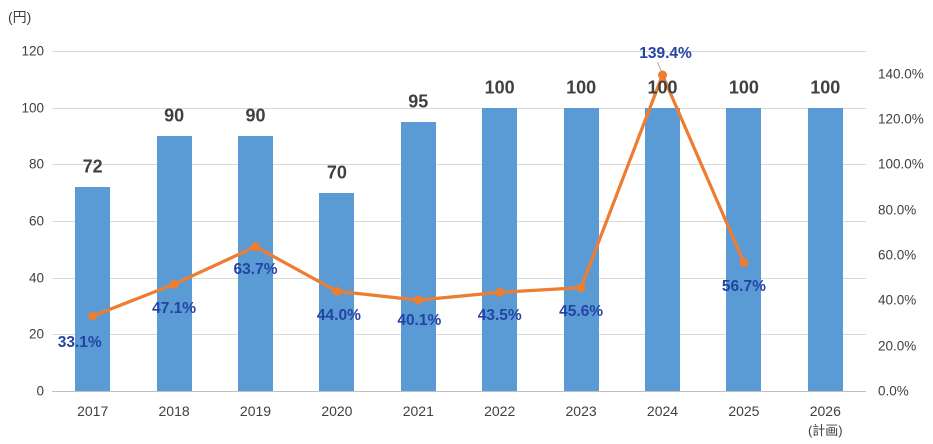 The width and height of the screenshot is (933, 444). What do you see at coordinates (40, 391) in the screenshot?
I see `left-axis-tick: 0` at bounding box center [40, 391].